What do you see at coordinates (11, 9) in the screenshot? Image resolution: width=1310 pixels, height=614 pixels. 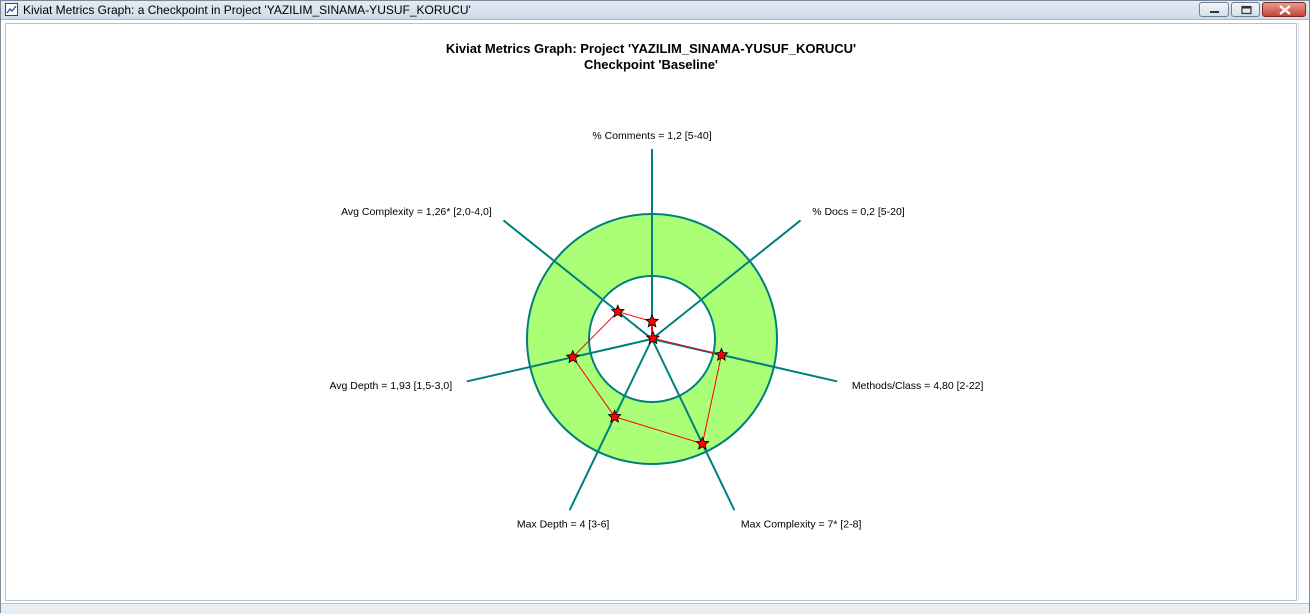 I see `chart-icon` at bounding box center [11, 9].